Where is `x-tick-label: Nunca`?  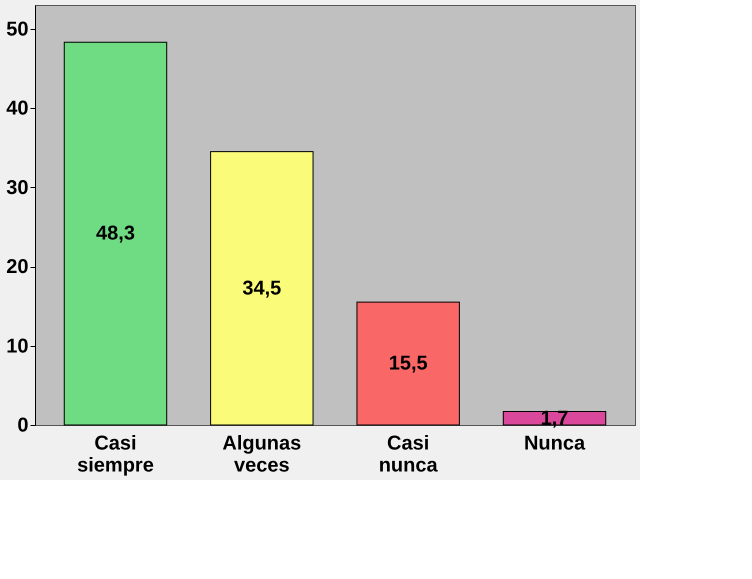
x-tick-label: Nunca is located at coordinates (555, 443).